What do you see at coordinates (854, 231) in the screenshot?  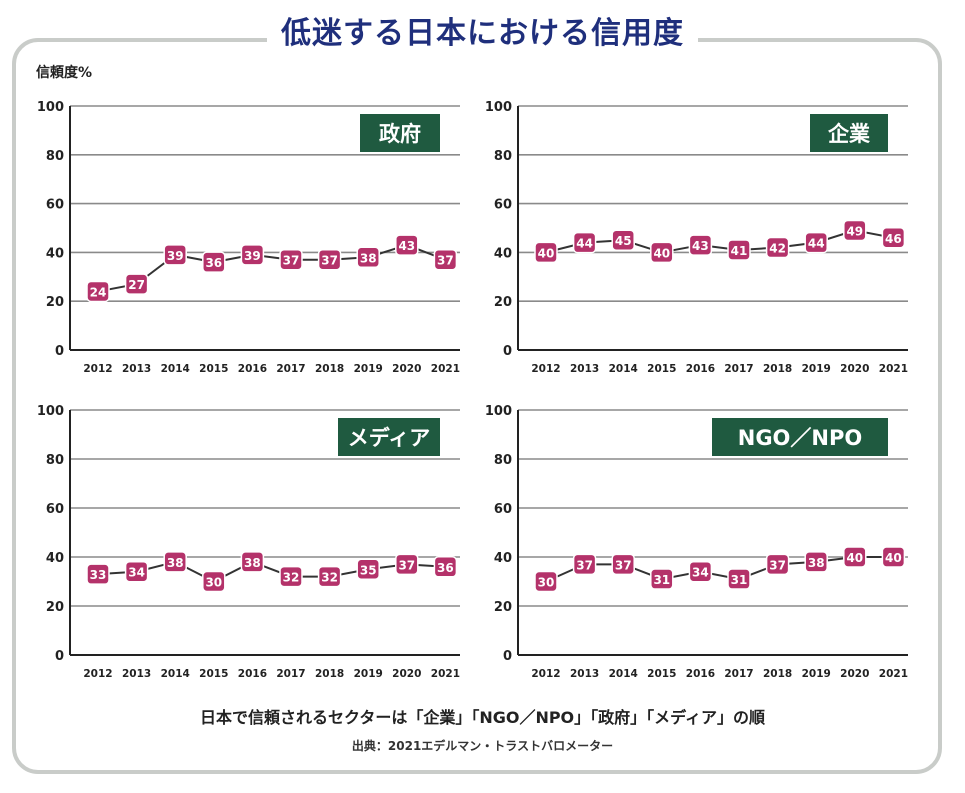 I see `data-label: 49` at bounding box center [854, 231].